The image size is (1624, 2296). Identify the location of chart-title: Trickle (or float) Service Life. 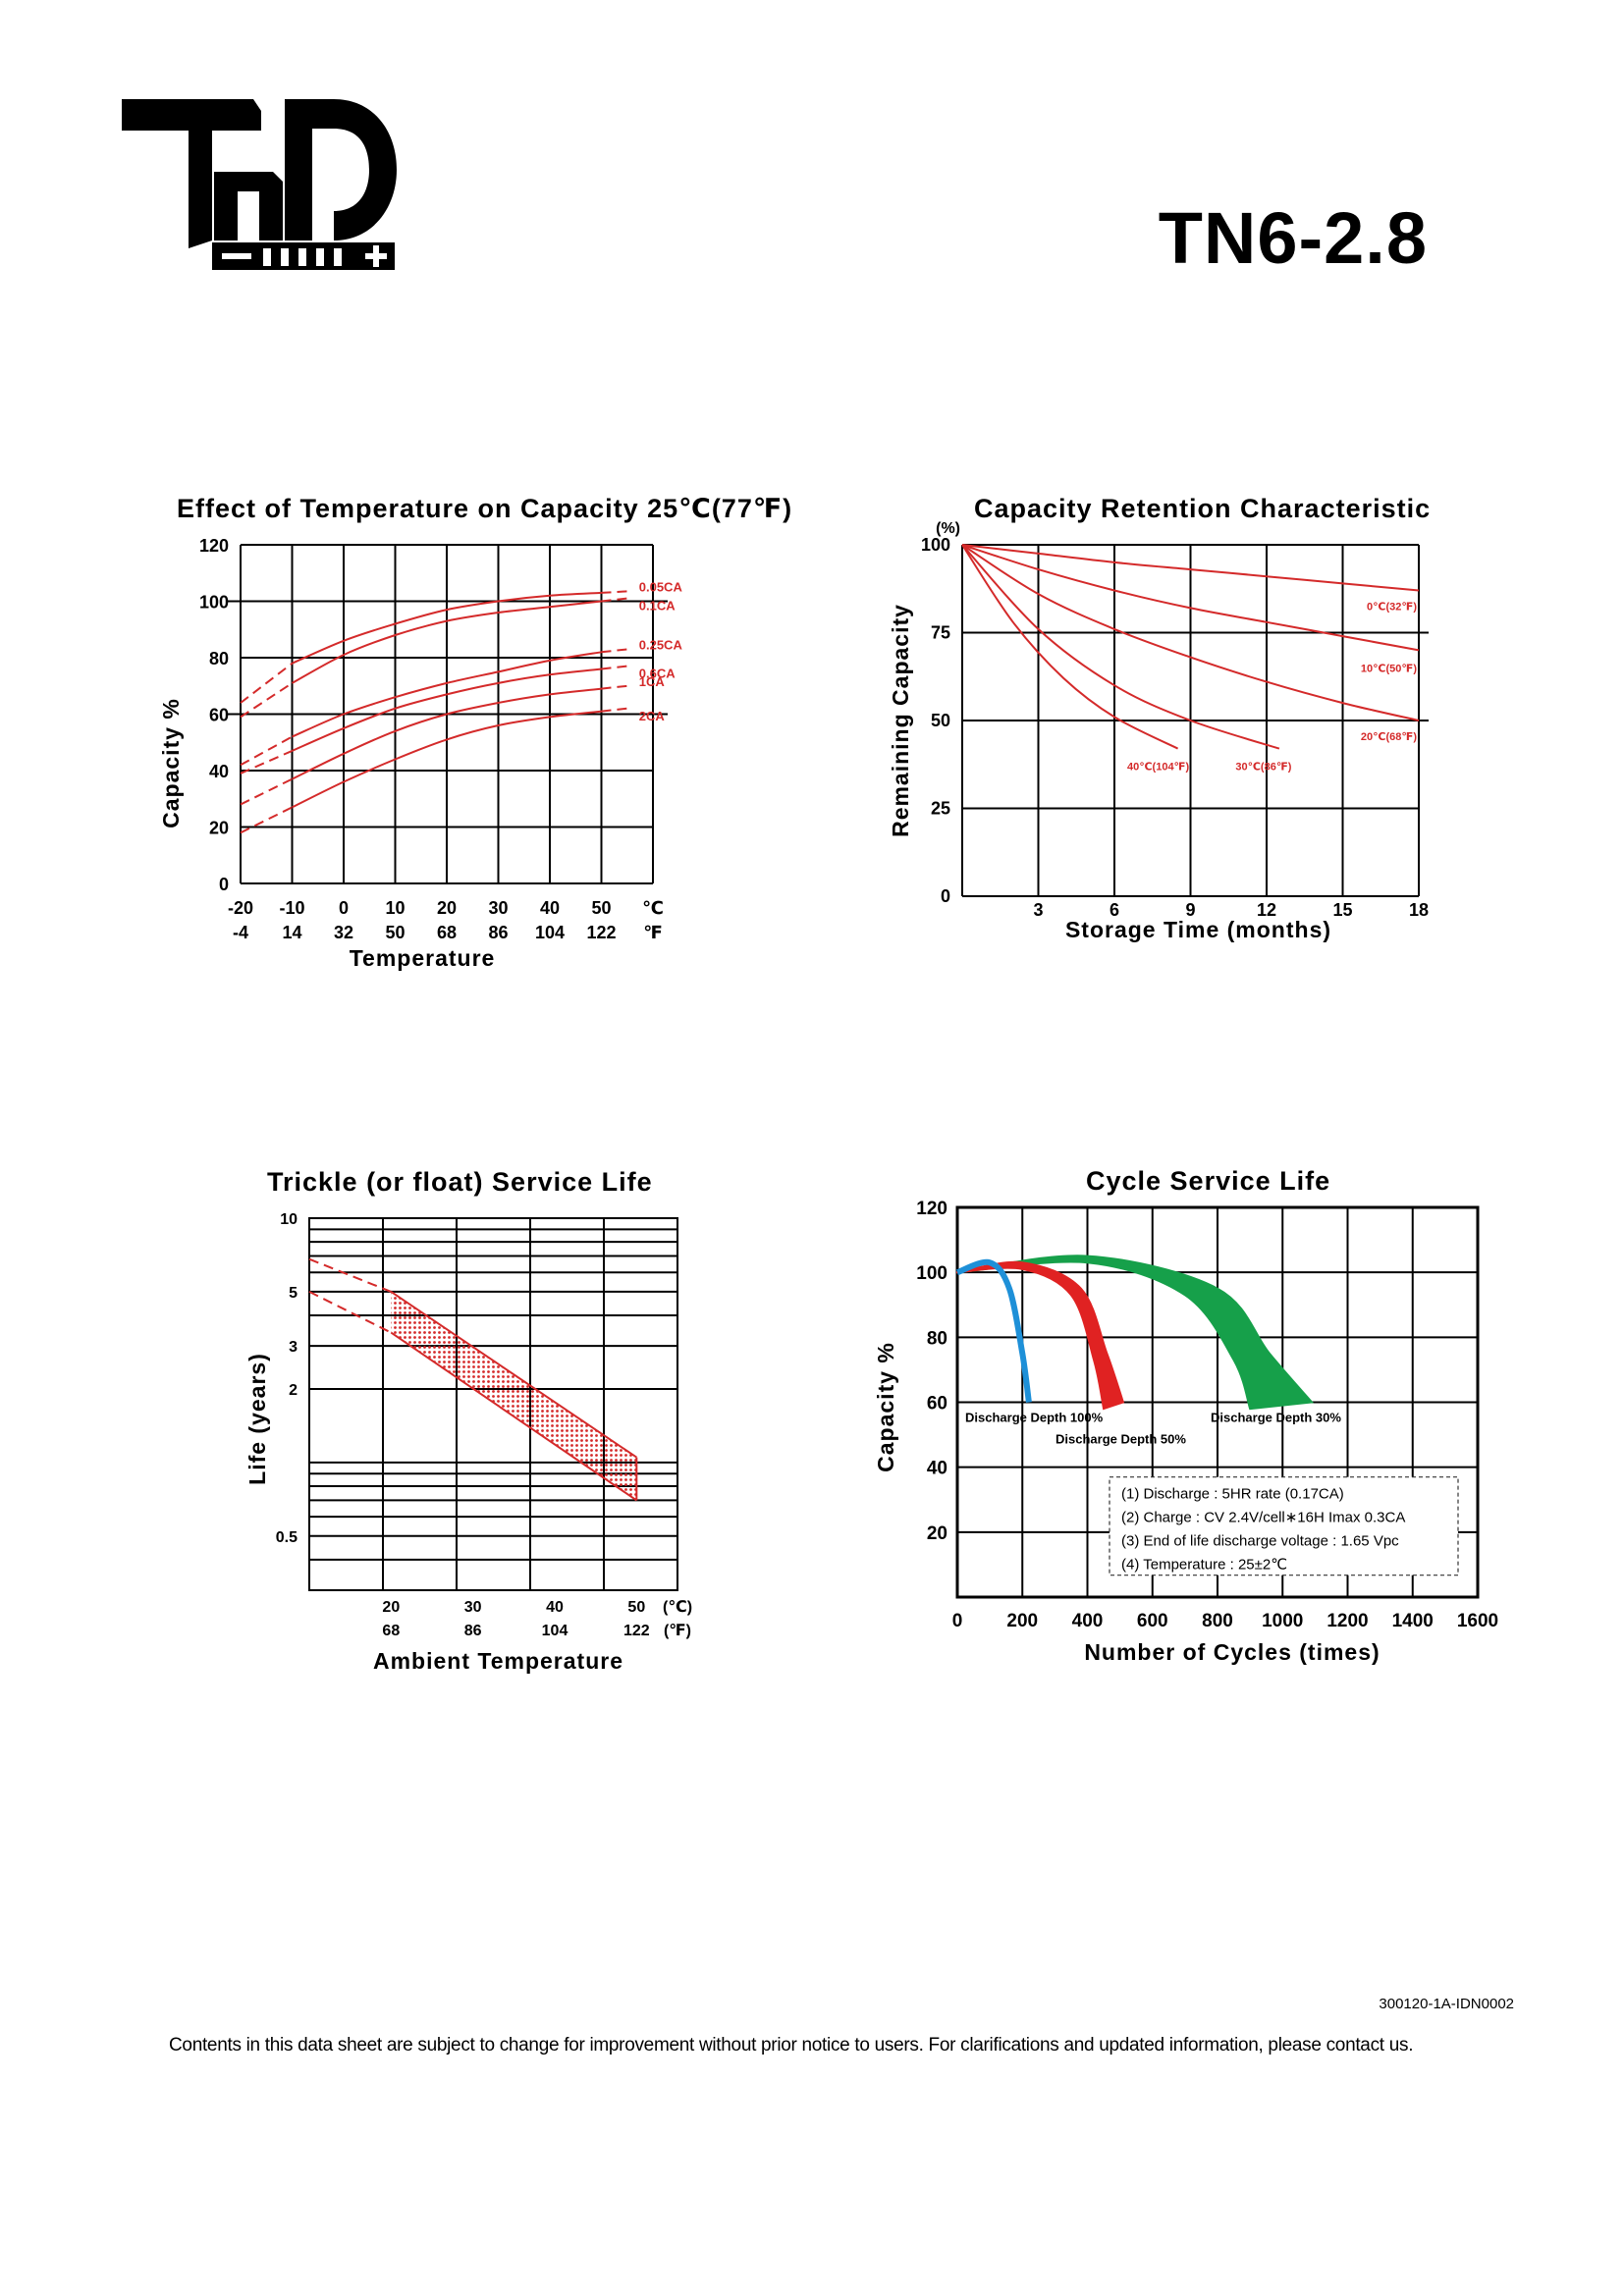
(460, 1182).